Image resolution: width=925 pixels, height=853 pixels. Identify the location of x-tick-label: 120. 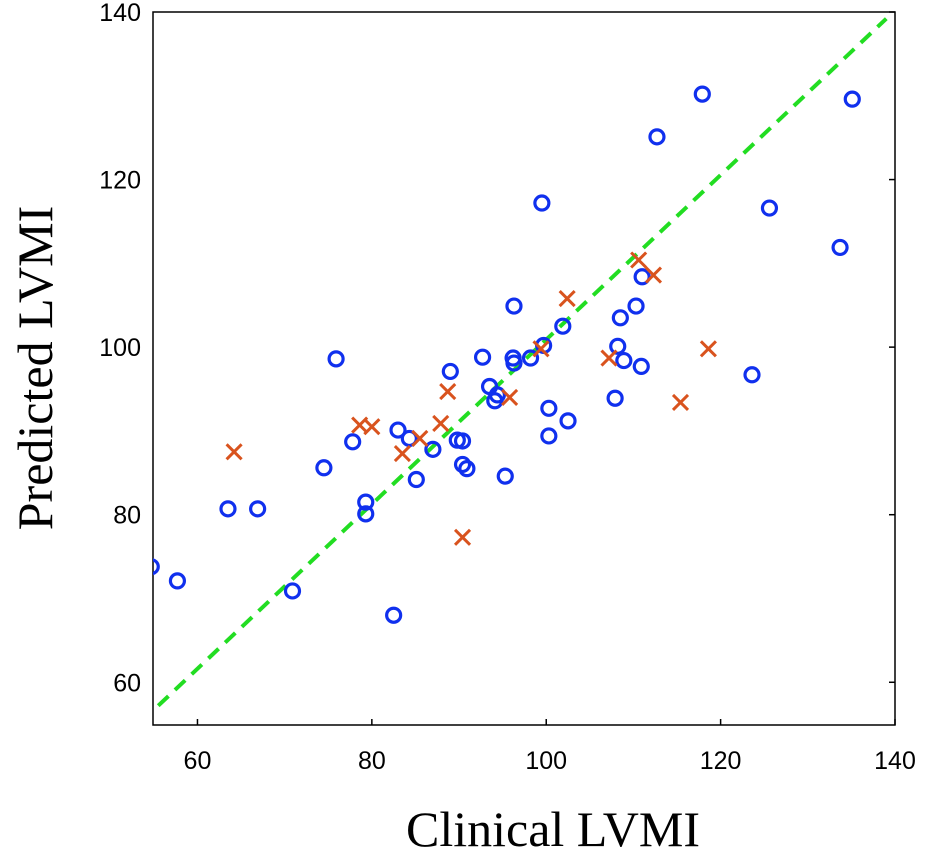
(721, 761).